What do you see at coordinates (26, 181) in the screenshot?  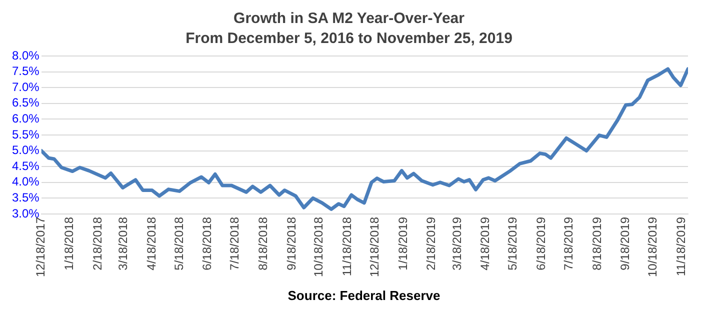 I see `y-tick-label: 4.0%` at bounding box center [26, 181].